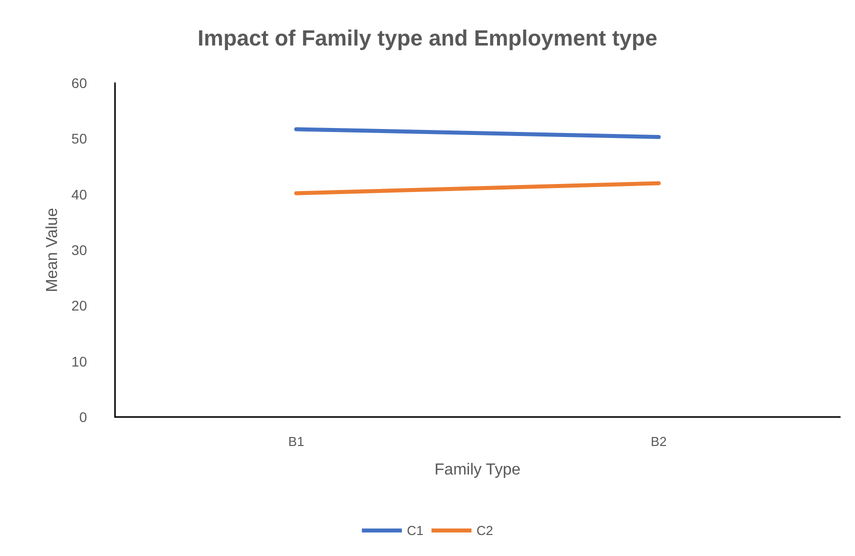 Image resolution: width=855 pixels, height=556 pixels. I want to click on y-tick-label: 30, so click(79, 250).